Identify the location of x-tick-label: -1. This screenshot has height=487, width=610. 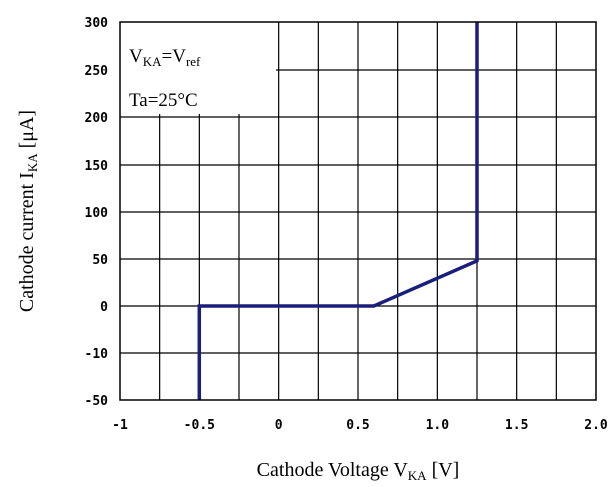
(120, 425).